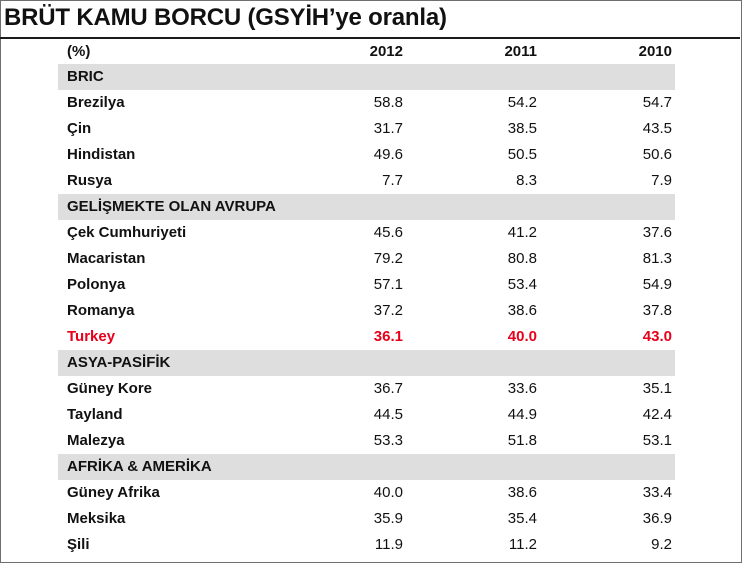  What do you see at coordinates (85, 76) in the screenshot?
I see `section-label: BRIC` at bounding box center [85, 76].